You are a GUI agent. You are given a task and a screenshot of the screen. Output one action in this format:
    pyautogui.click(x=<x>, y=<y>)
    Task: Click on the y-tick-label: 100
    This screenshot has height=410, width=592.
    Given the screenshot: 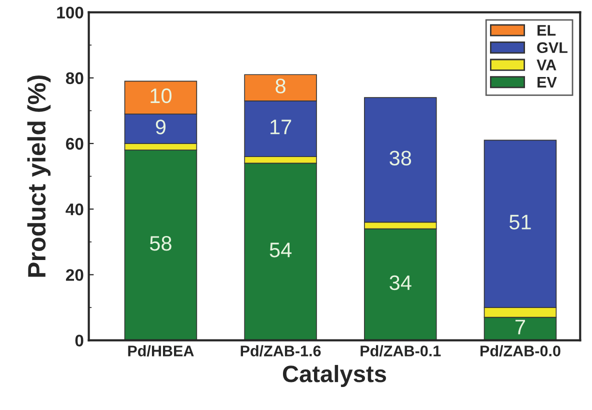 What is the action you would take?
    pyautogui.click(x=70, y=12)
    